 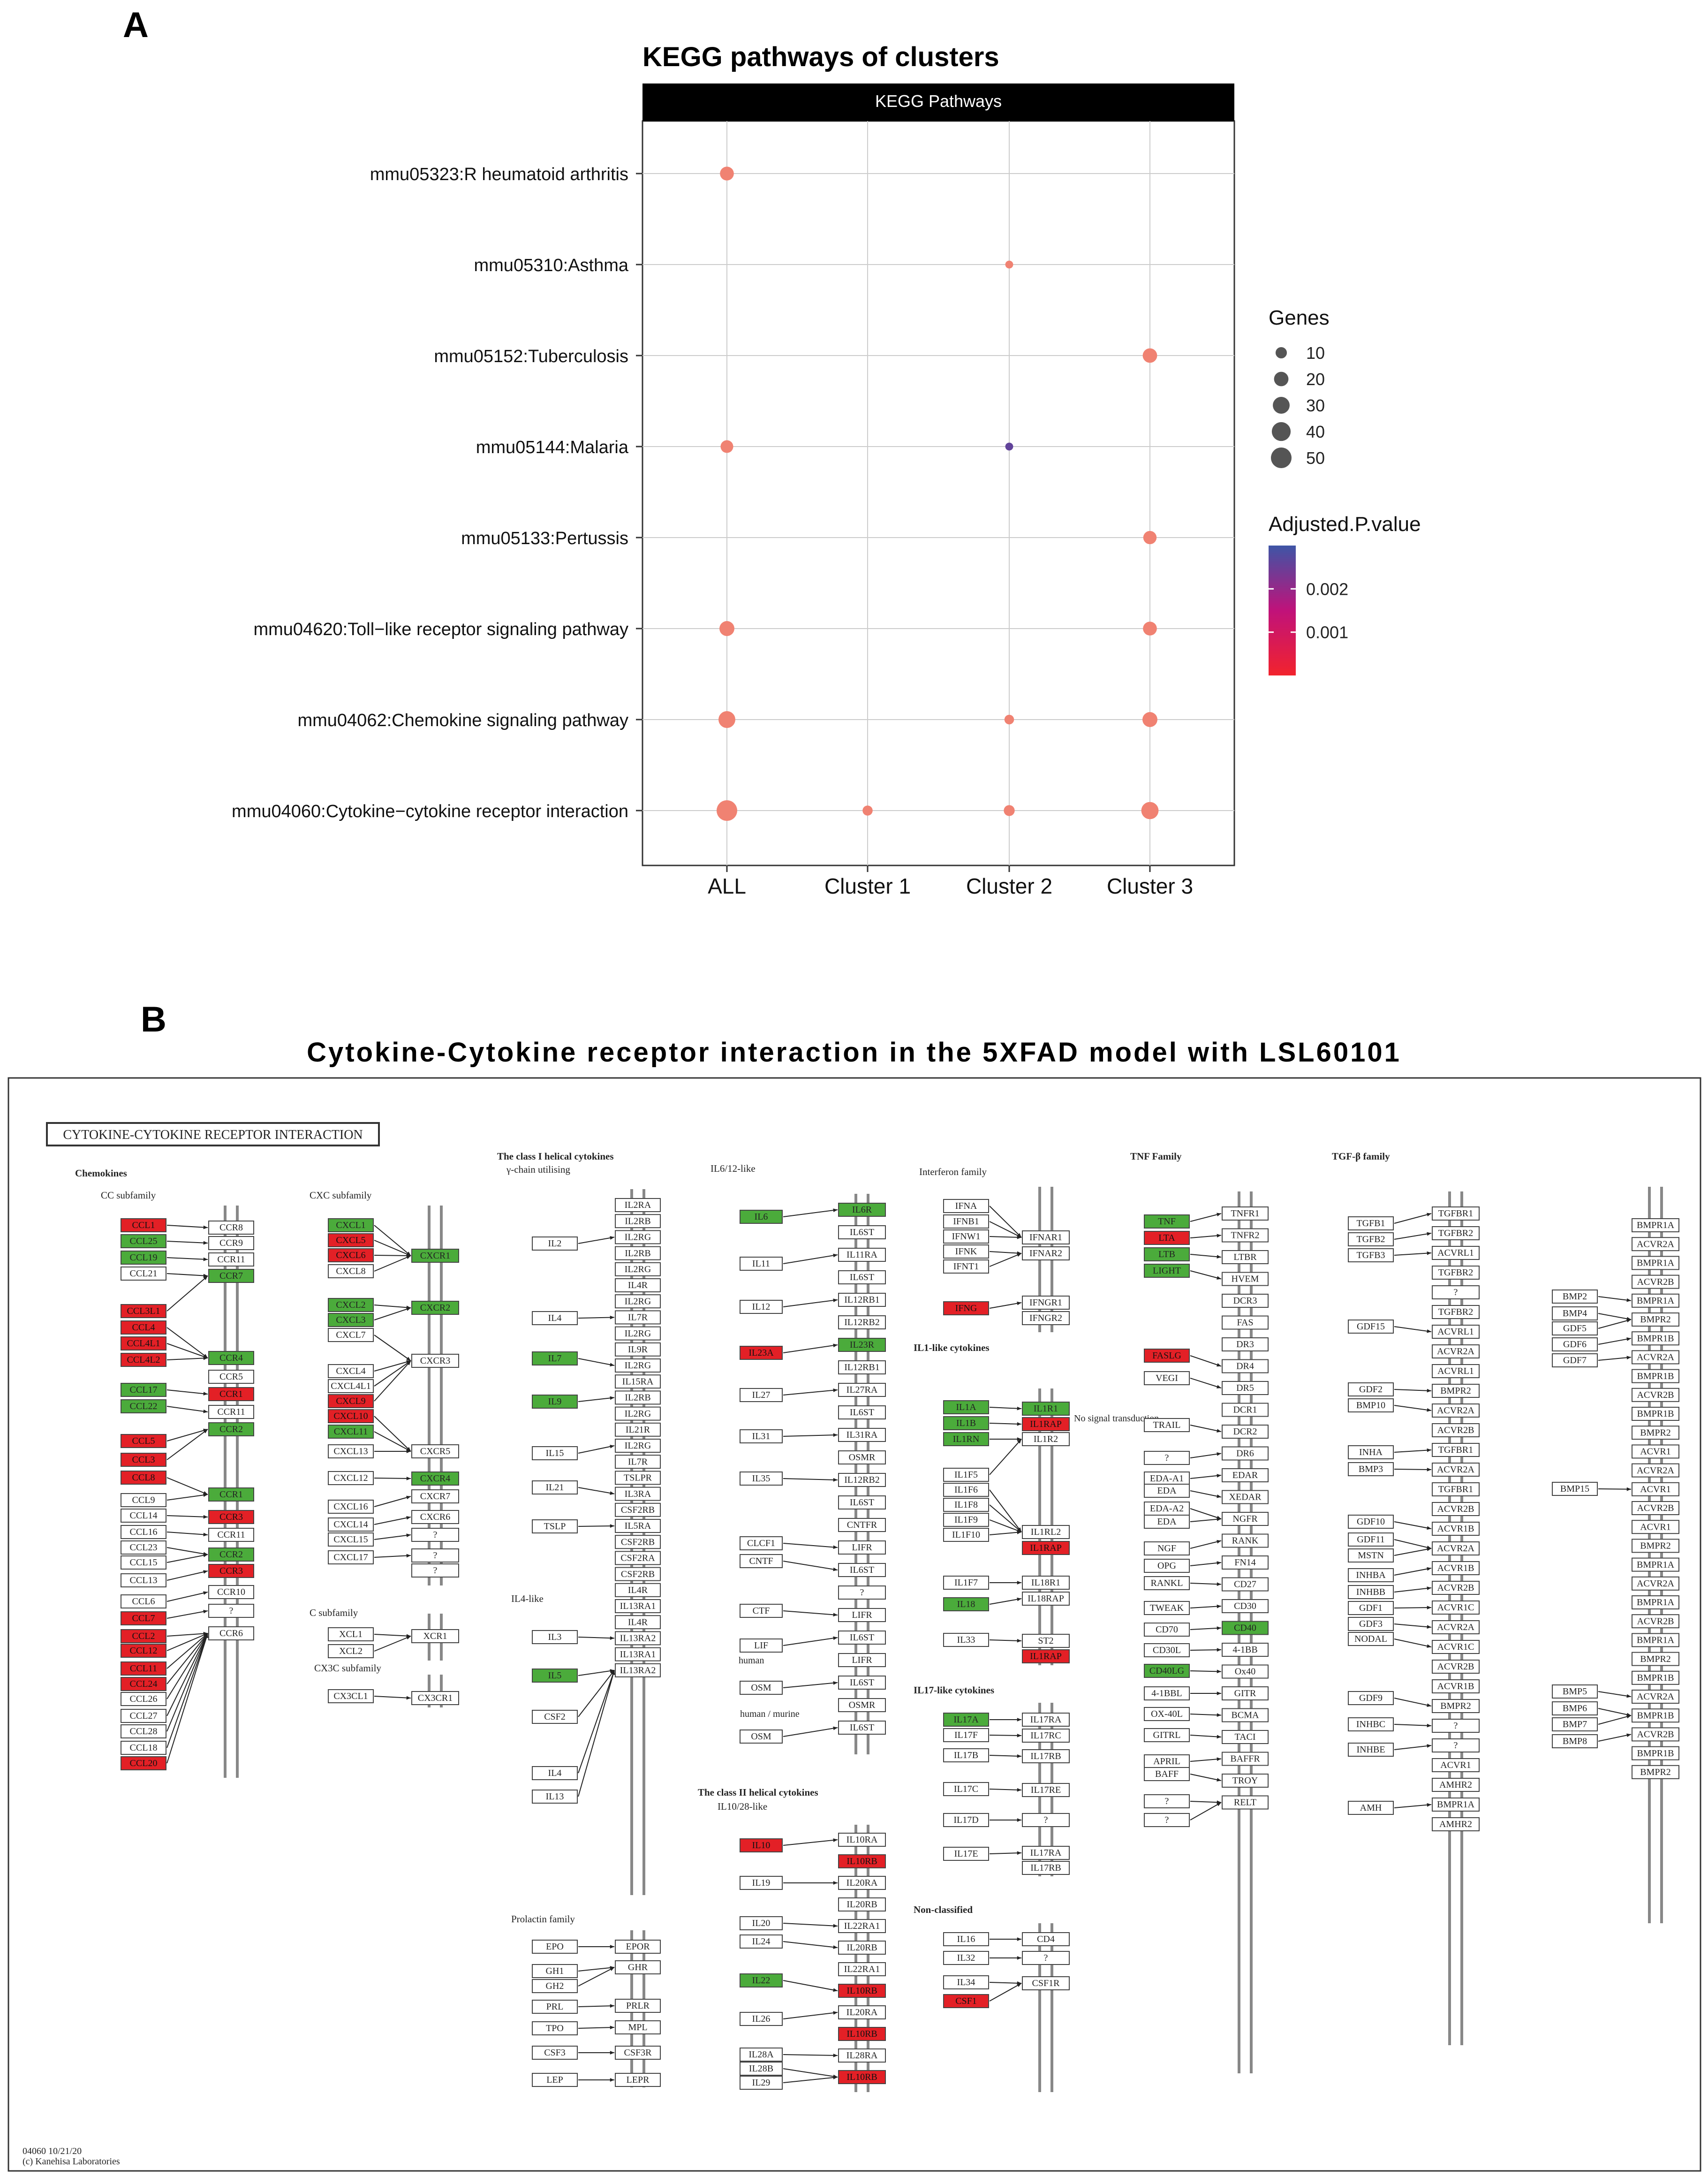 What do you see at coordinates (1046, 1532) in the screenshot?
I see `gene-node-label: IL1RL2` at bounding box center [1046, 1532].